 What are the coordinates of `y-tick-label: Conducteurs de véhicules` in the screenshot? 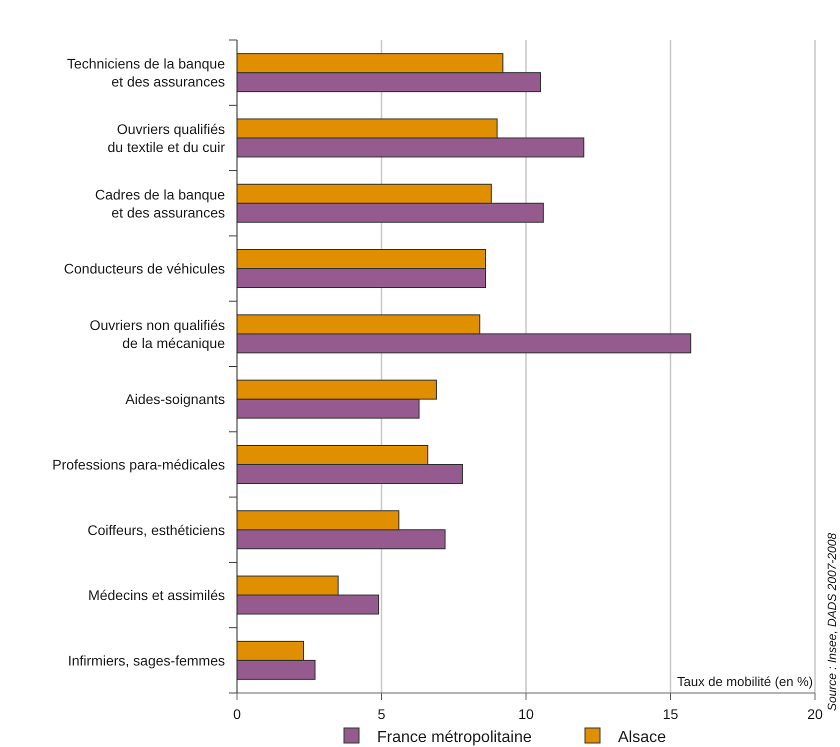 It's located at (144, 268).